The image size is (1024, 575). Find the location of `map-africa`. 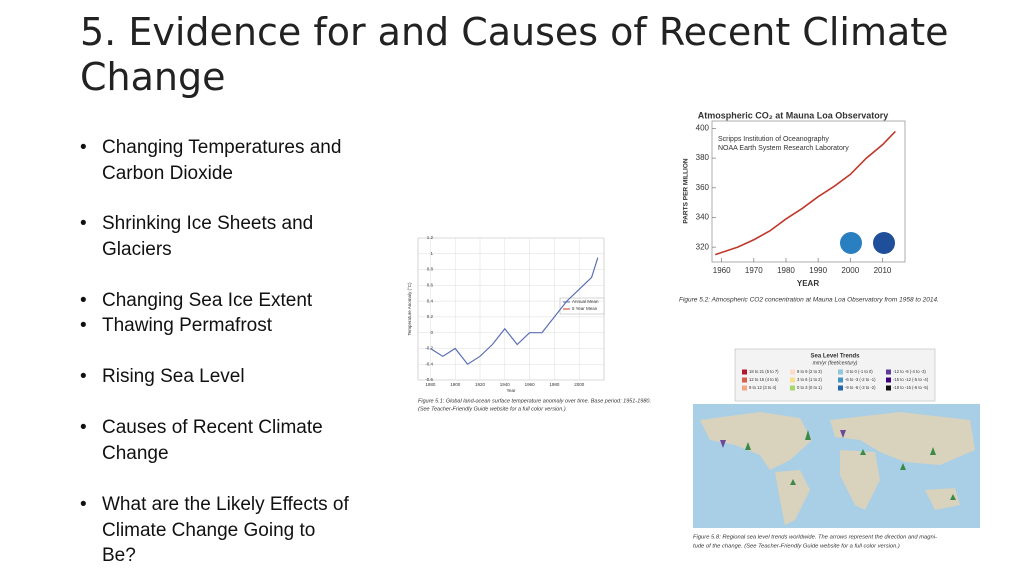

map-africa is located at coordinates (860, 480).